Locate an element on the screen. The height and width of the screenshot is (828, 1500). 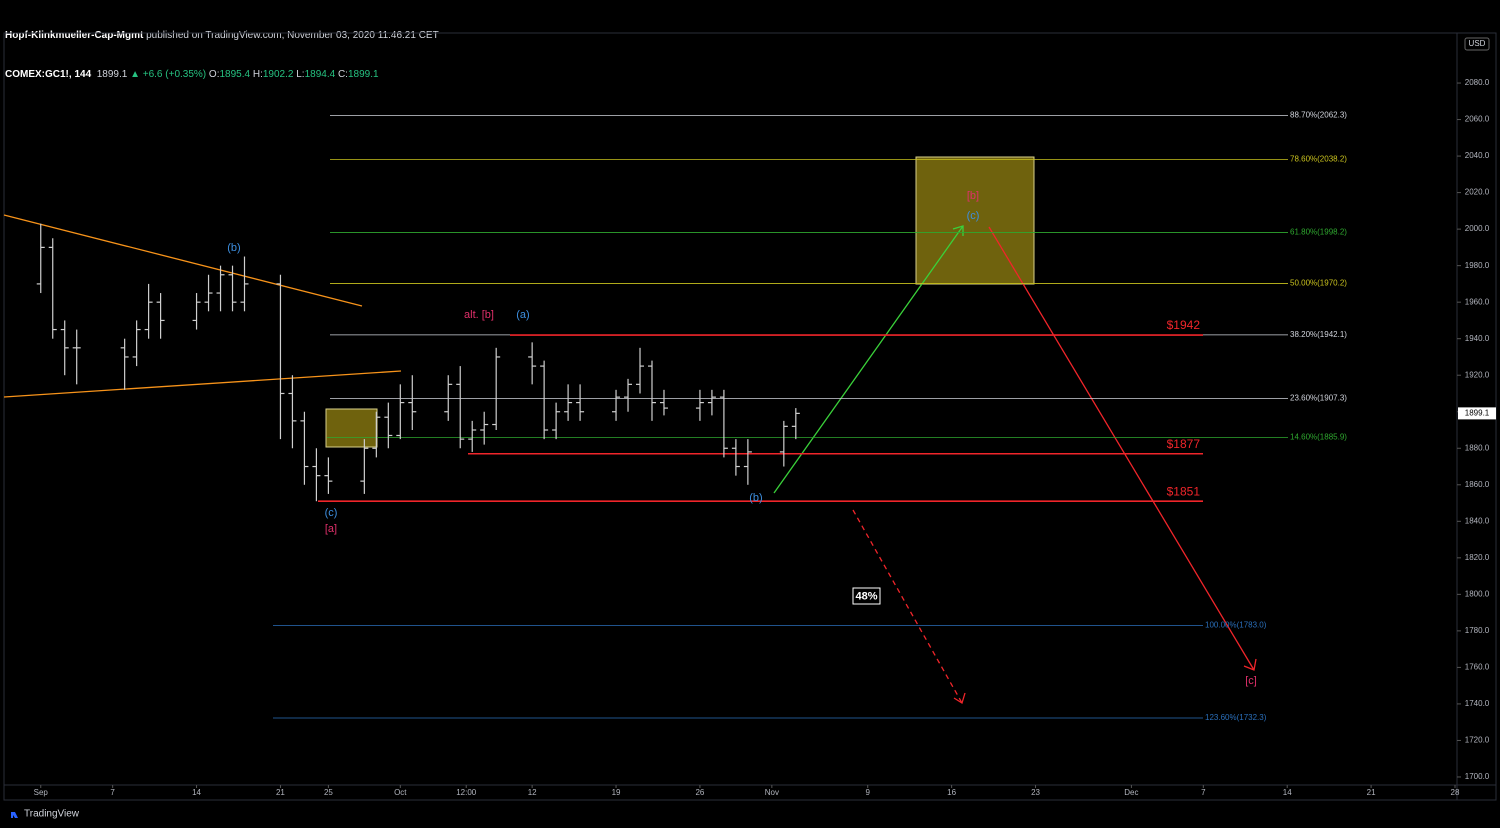
ohlc-value: 1894.4 is located at coordinates (320, 74).